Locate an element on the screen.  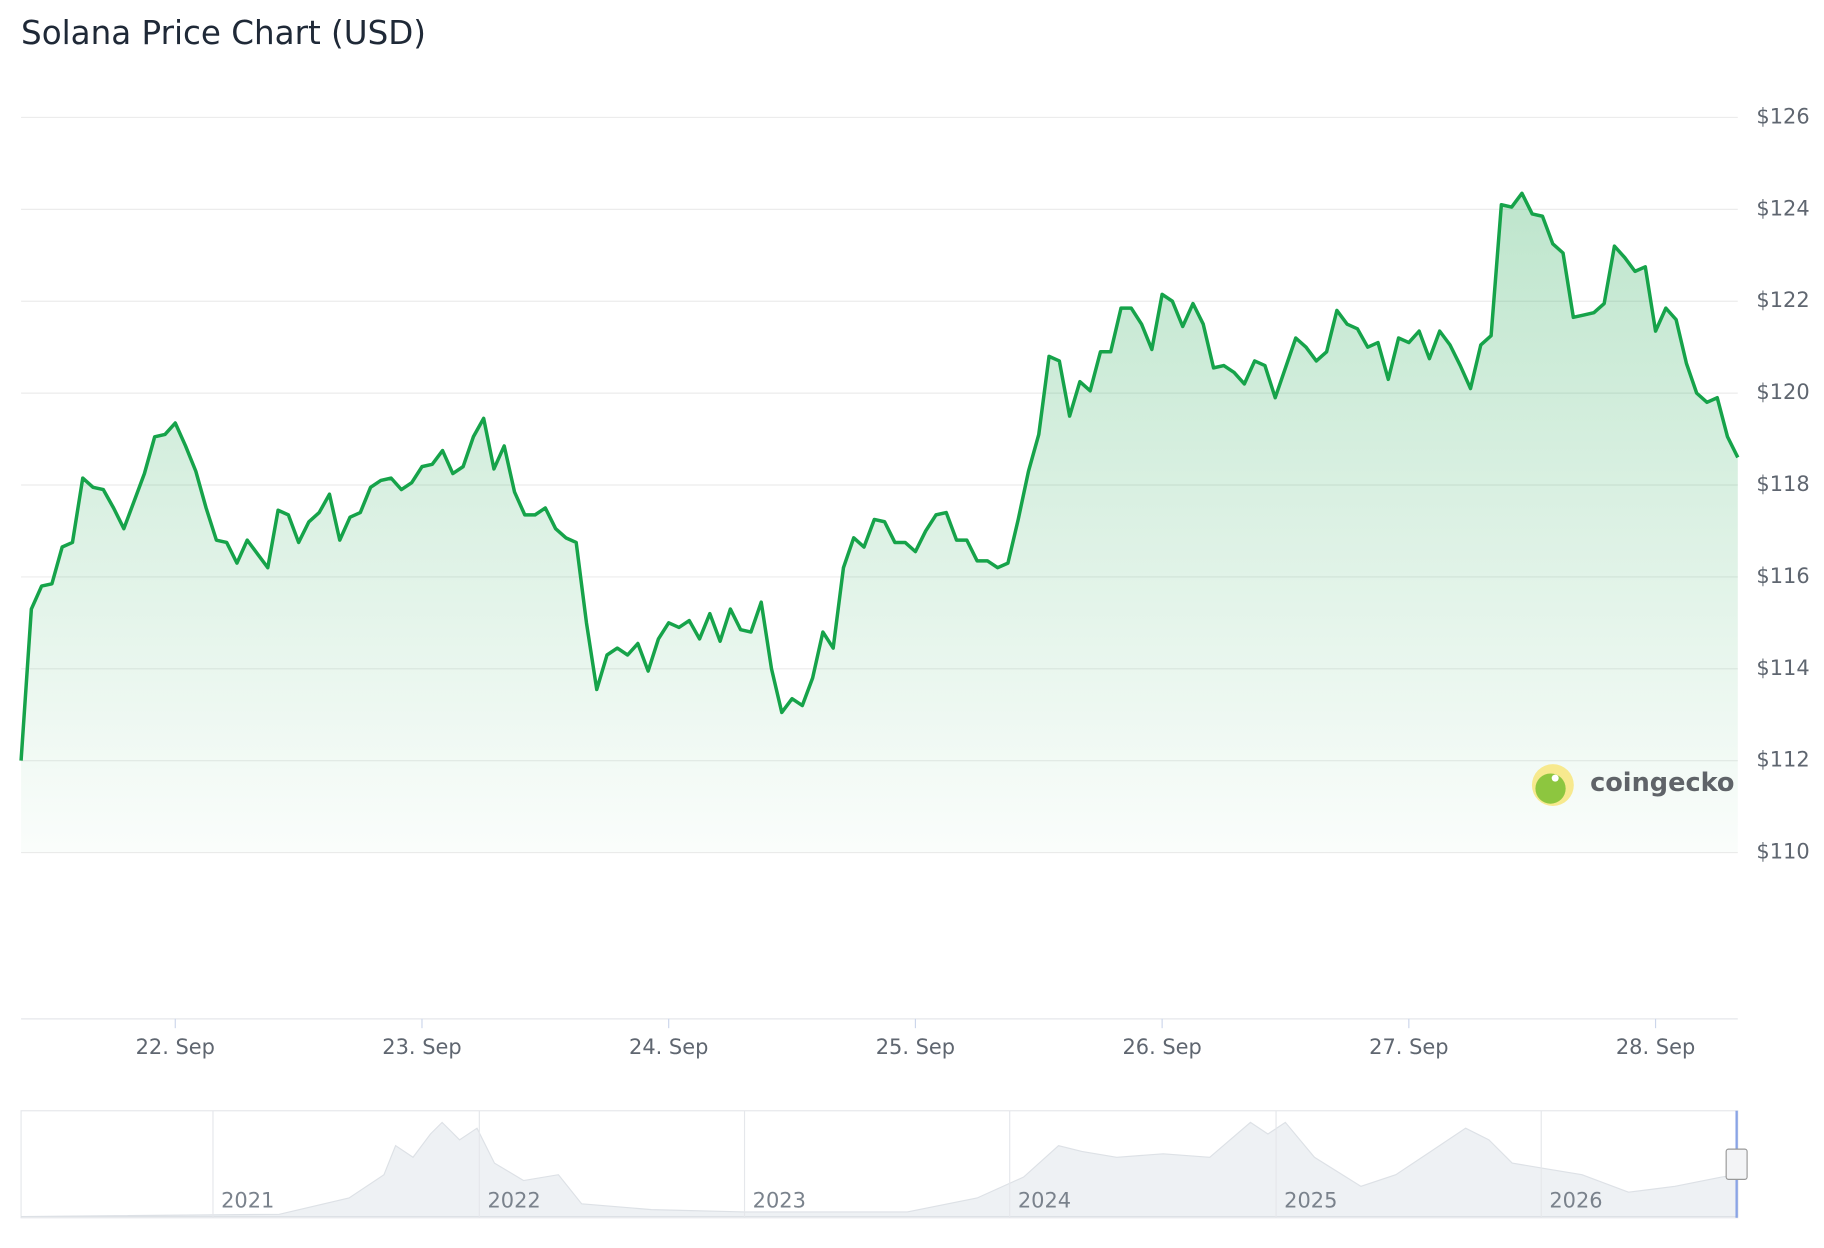
x-tick-label: 23. Sep is located at coordinates (421, 1047).